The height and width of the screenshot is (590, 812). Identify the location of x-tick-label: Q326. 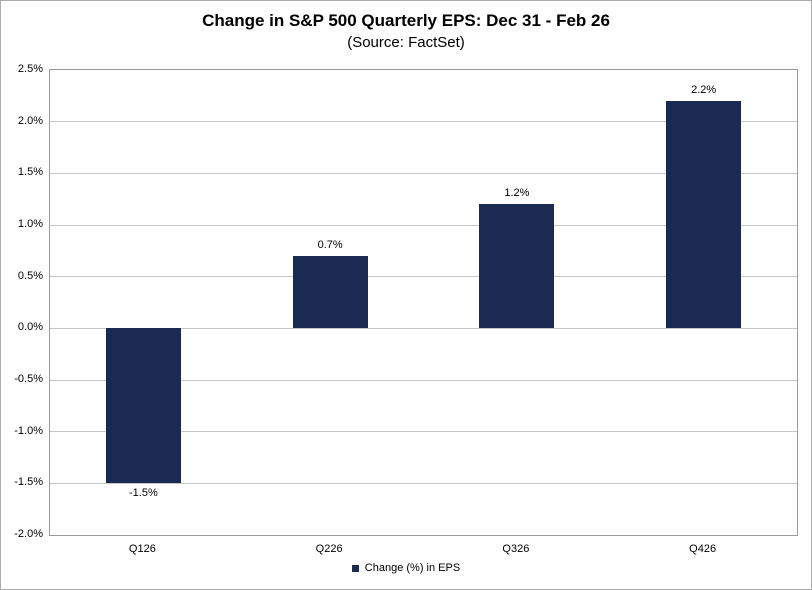
(516, 549).